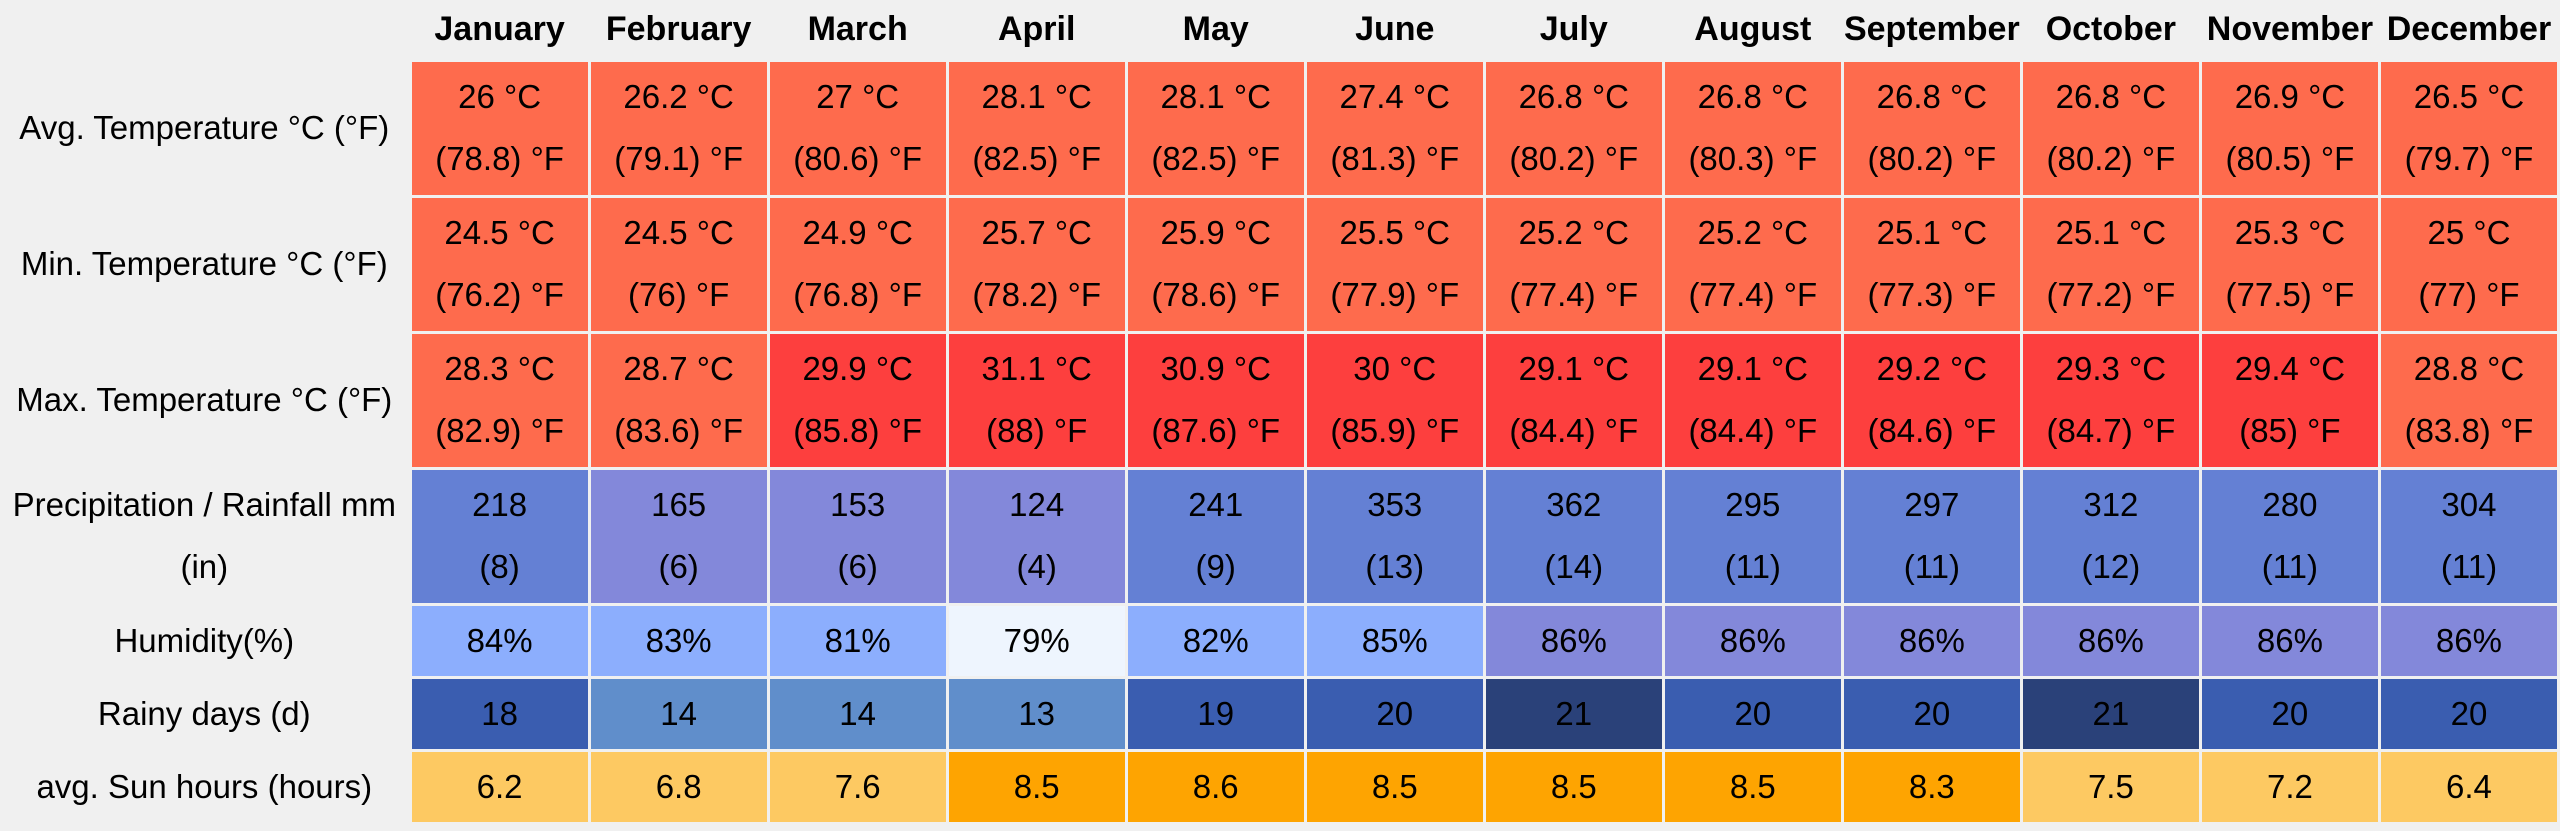 The image size is (2560, 831). What do you see at coordinates (499, 566) in the screenshot?
I see `precip-value-secondary: (8)` at bounding box center [499, 566].